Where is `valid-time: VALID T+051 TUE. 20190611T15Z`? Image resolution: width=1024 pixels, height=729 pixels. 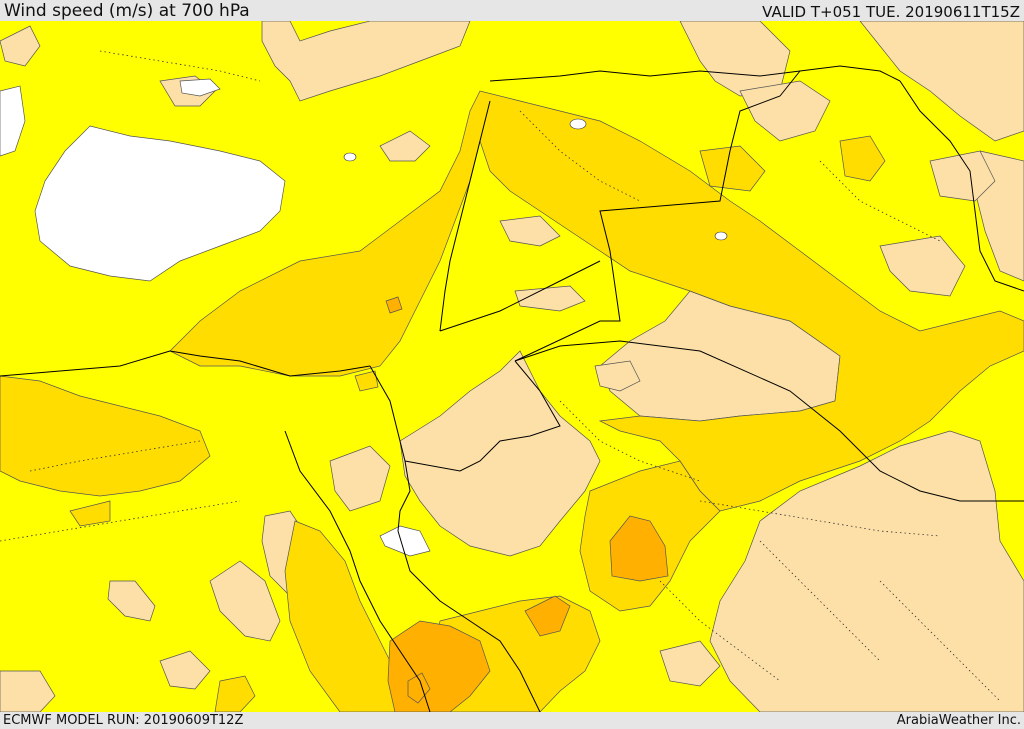
valid-time: VALID T+051 TUE. 20190611T15Z is located at coordinates (891, 12).